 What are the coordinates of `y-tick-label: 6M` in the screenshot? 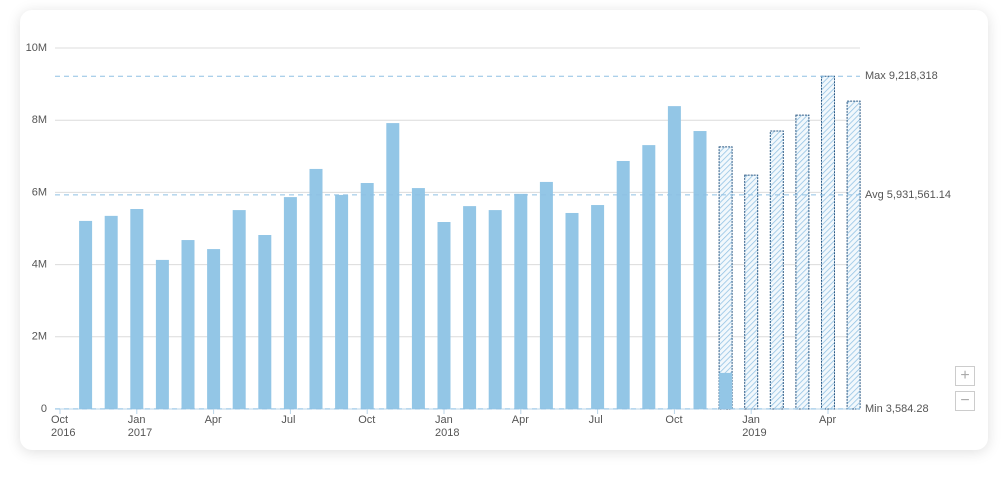 It's located at (39, 192).